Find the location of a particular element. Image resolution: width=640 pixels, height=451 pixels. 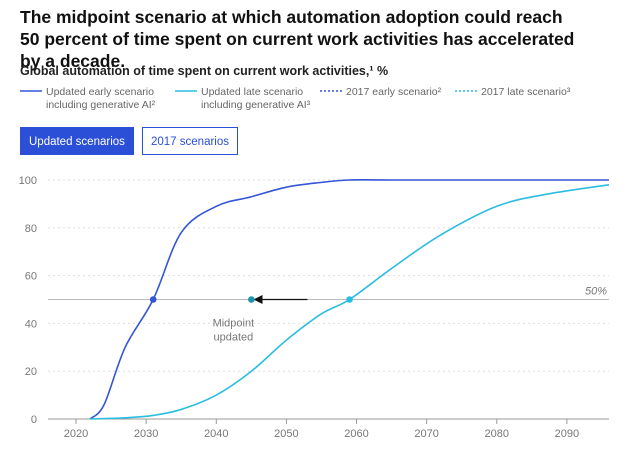

legend-label: 2017 late scenario³ is located at coordinates (526, 92).